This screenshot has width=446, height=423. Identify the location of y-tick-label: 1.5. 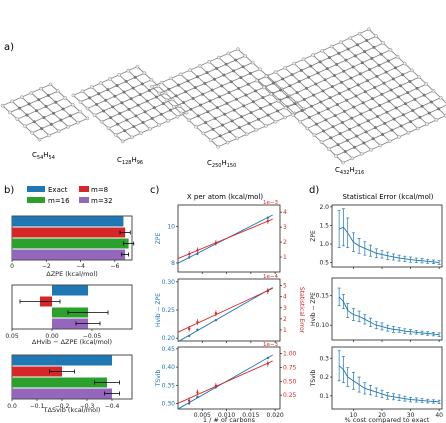
(324, 225).